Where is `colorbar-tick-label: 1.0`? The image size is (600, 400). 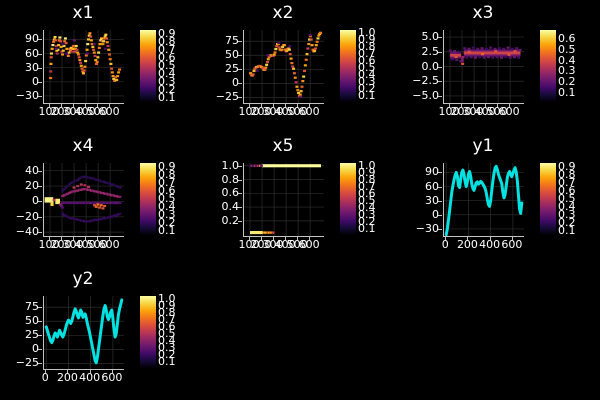
colorbar-tick-label: 1.0 is located at coordinates (367, 166).